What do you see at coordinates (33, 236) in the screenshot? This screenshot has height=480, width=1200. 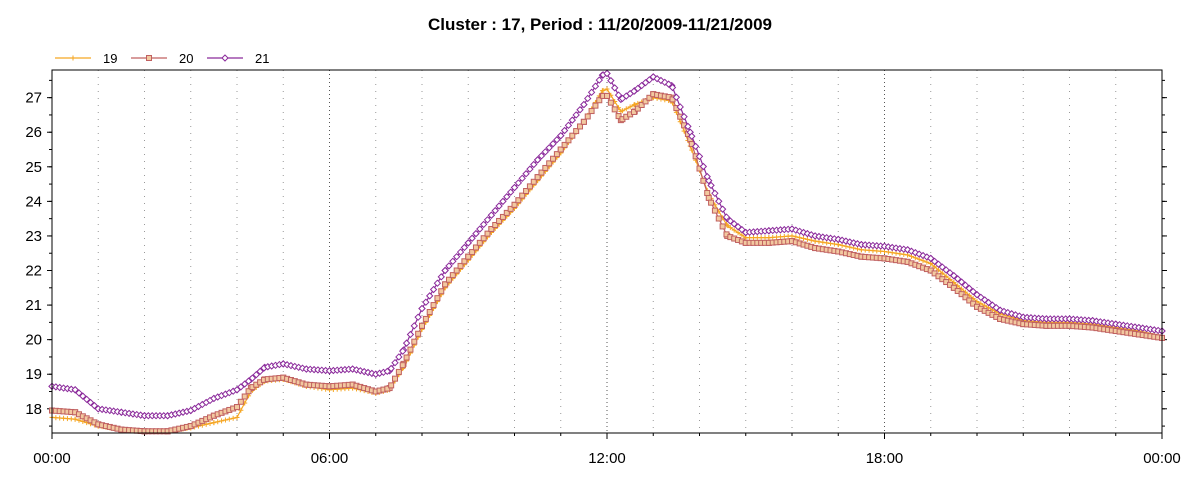 I see `y-tick-label: 23` at bounding box center [33, 236].